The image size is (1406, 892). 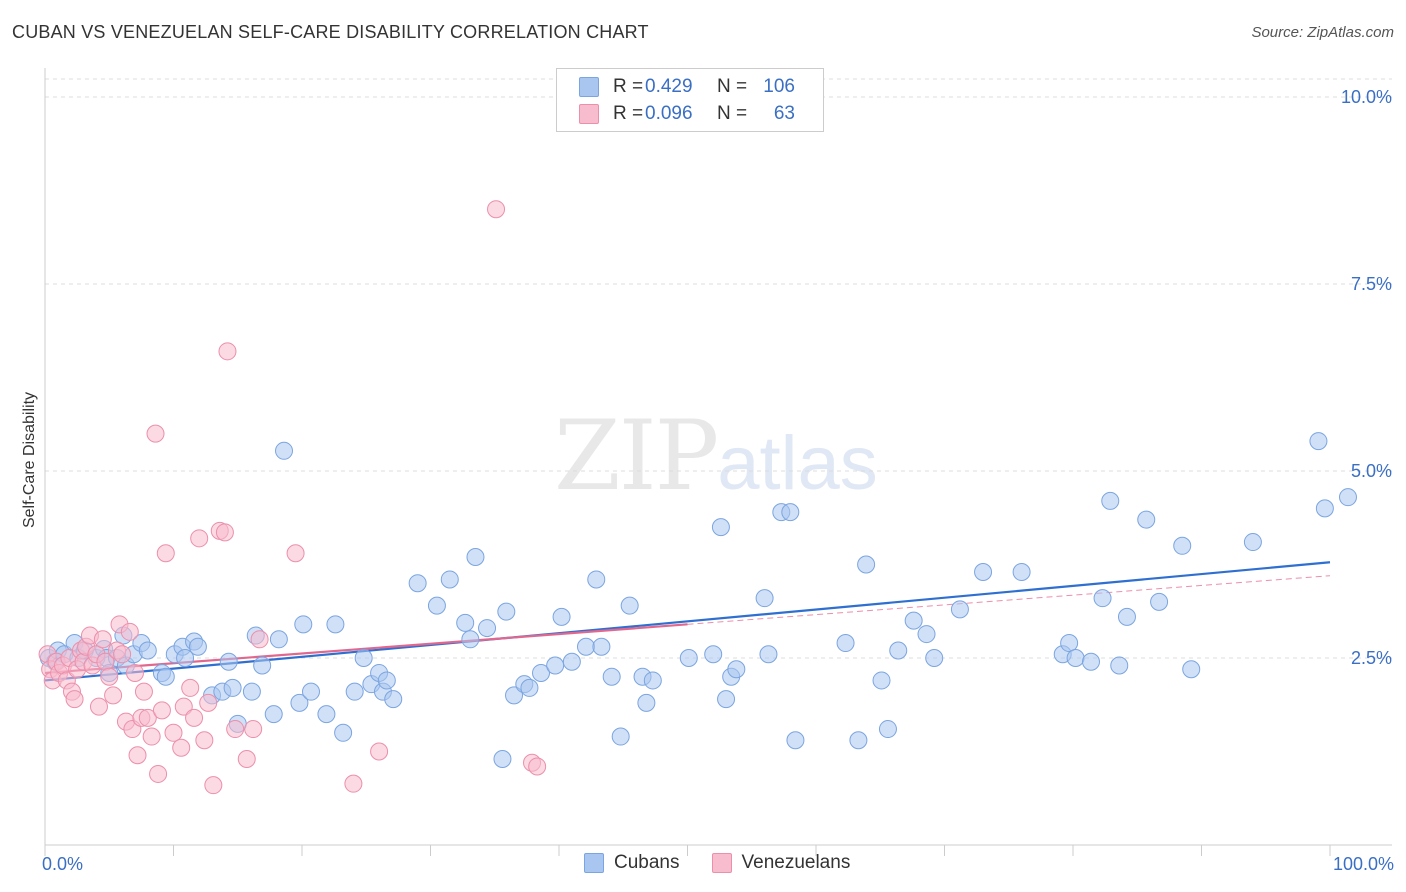 What do you see at coordinates (366, 649) in the screenshot?
I see `trend-line-venezuelans` at bounding box center [366, 649].